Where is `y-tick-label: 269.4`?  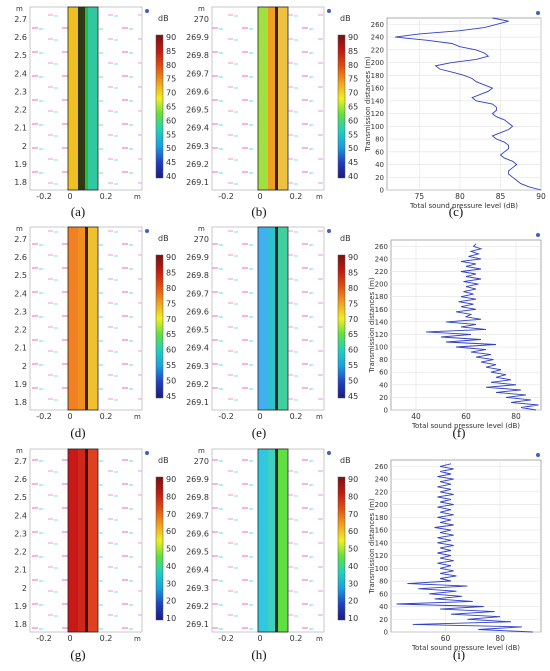
y-tick-label: 269.4 is located at coordinates (197, 570).